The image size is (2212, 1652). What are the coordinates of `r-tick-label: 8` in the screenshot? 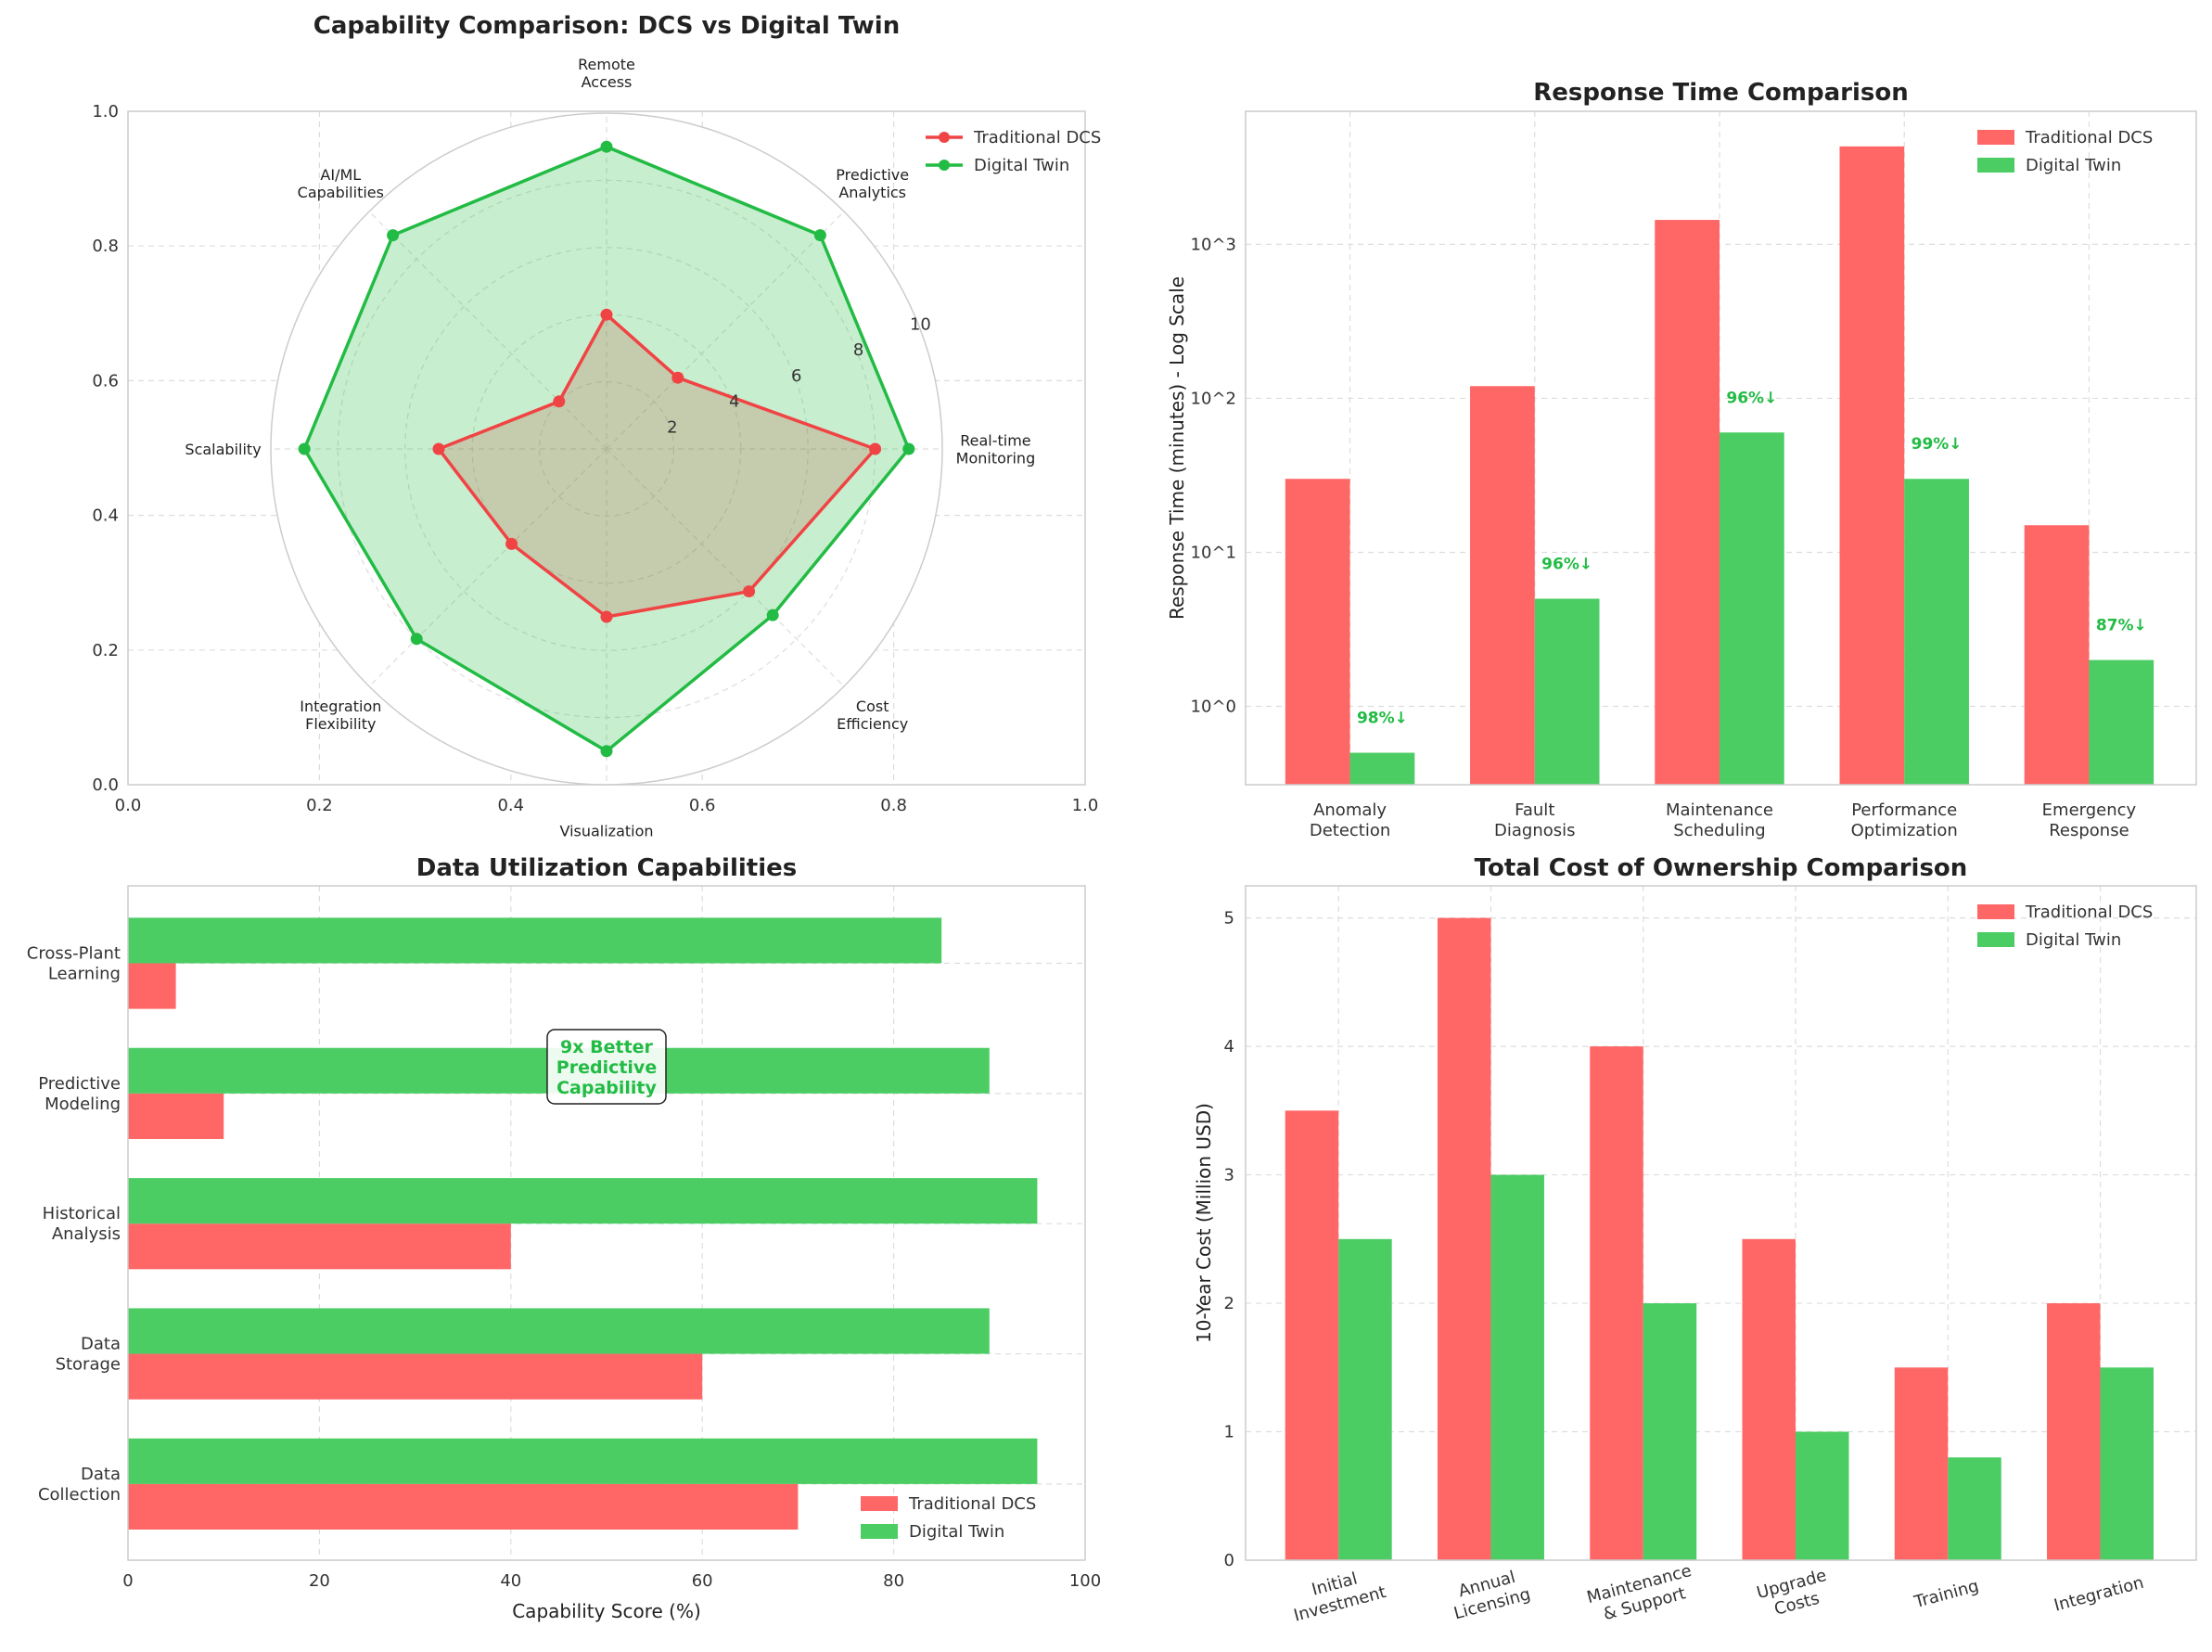 It's located at (858, 350).